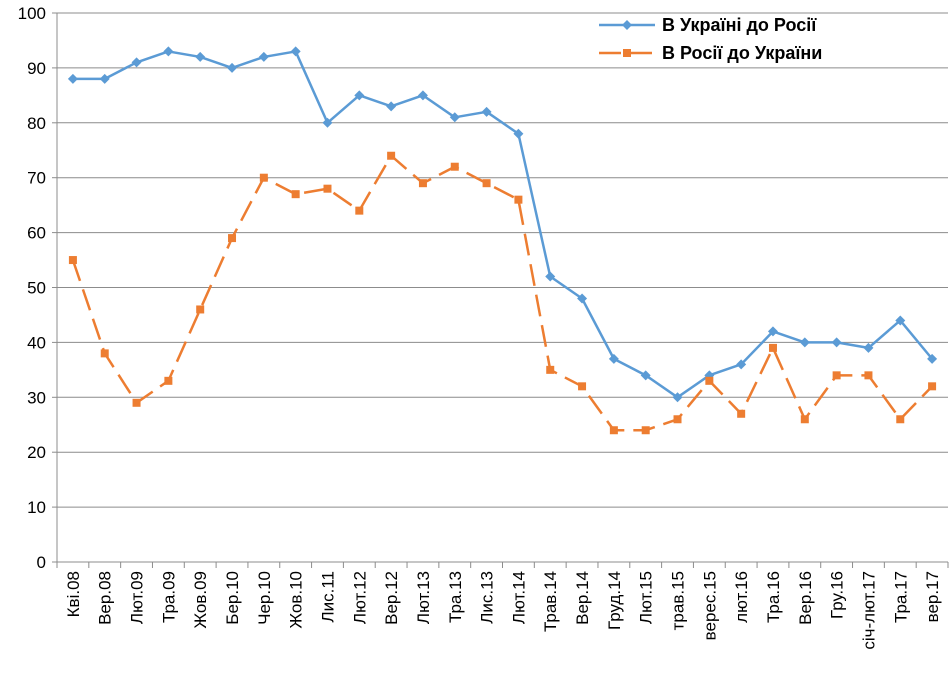  I want to click on x-tick-label: лют.16, so click(741, 597).